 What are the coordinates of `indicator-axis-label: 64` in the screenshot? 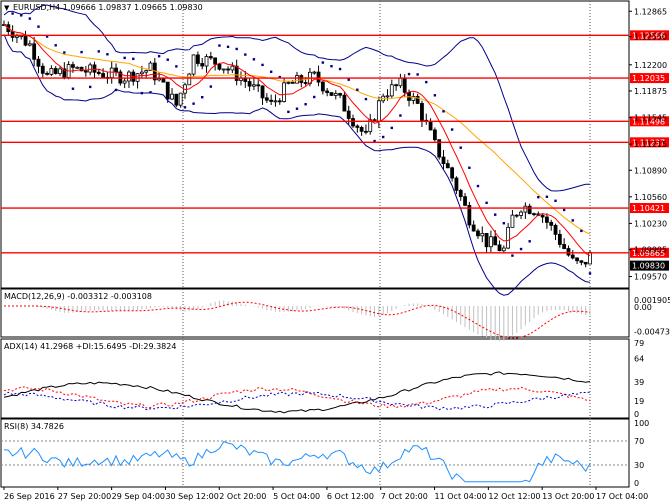 It's located at (639, 359).